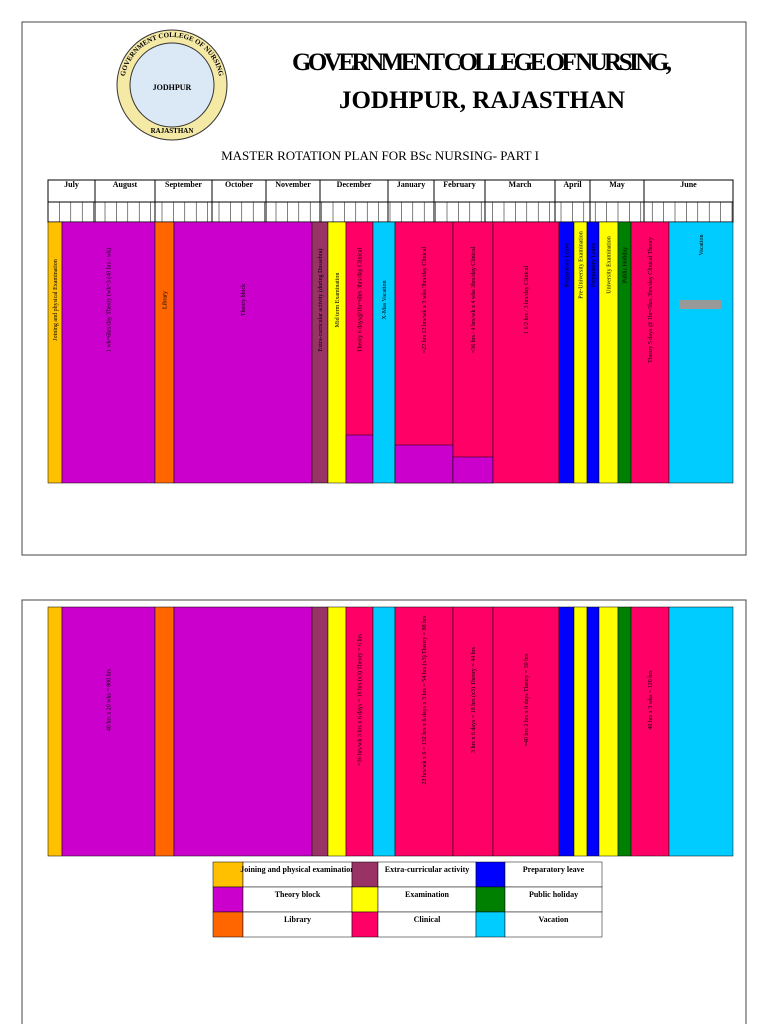 The width and height of the screenshot is (768, 1029). I want to click on title: JODHPUR, RAJASTHAN, so click(482, 100).